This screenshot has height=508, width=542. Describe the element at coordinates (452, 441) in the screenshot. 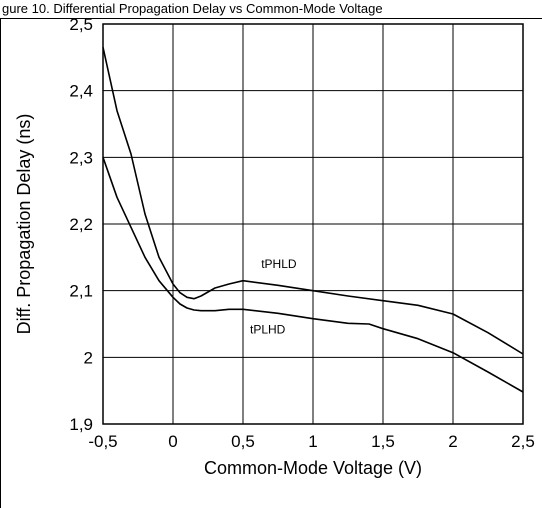

I see `x-tick-label: 2` at that location.